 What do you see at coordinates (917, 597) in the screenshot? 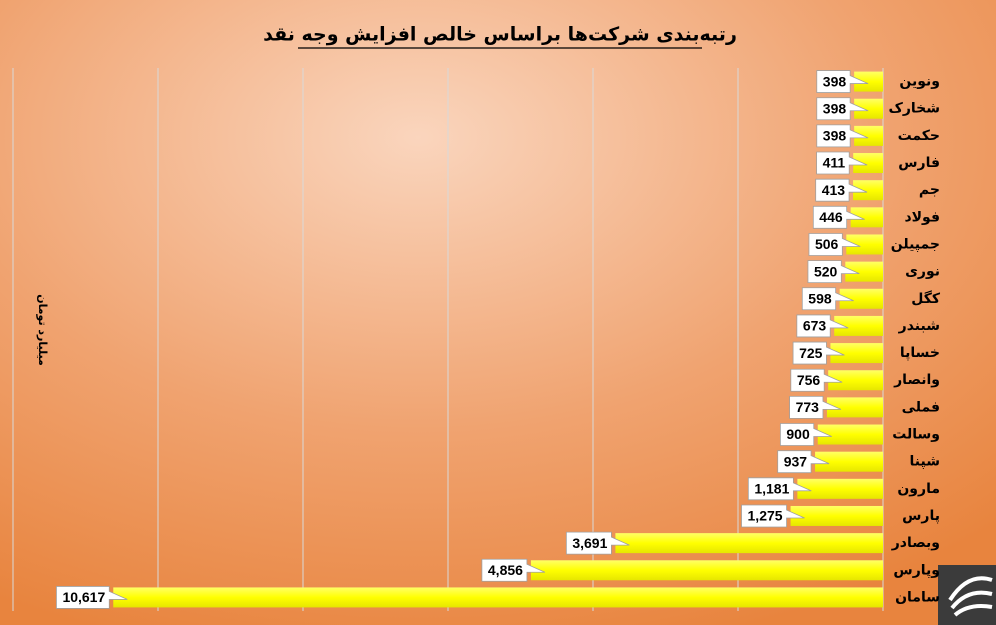
I see `y-tick-label: سامان` at bounding box center [917, 597].